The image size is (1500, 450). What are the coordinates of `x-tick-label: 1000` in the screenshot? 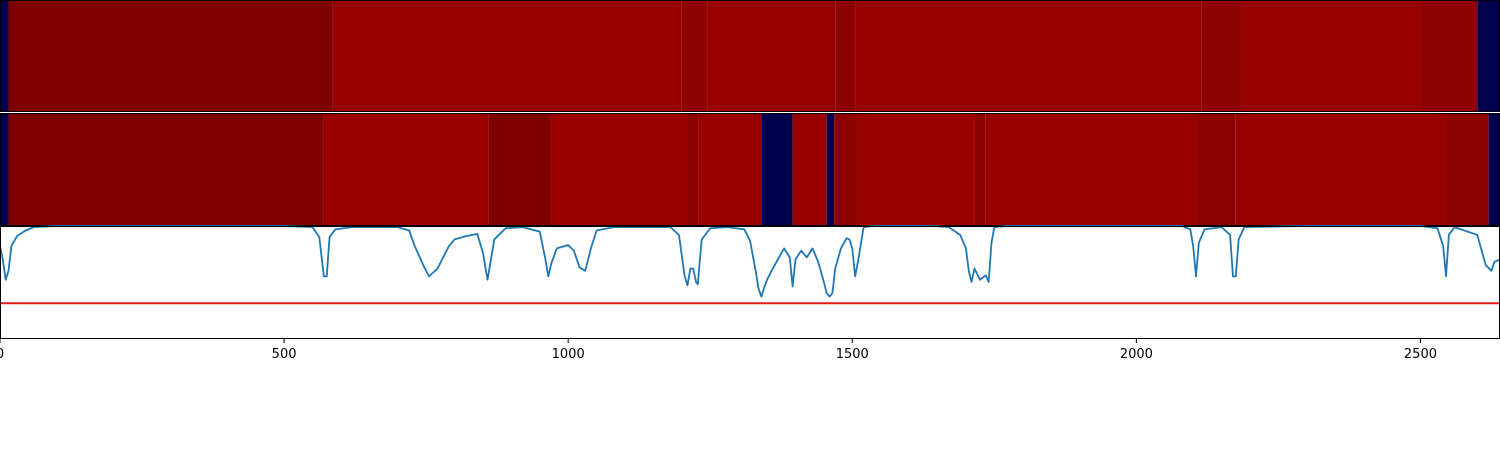 It's located at (568, 354).